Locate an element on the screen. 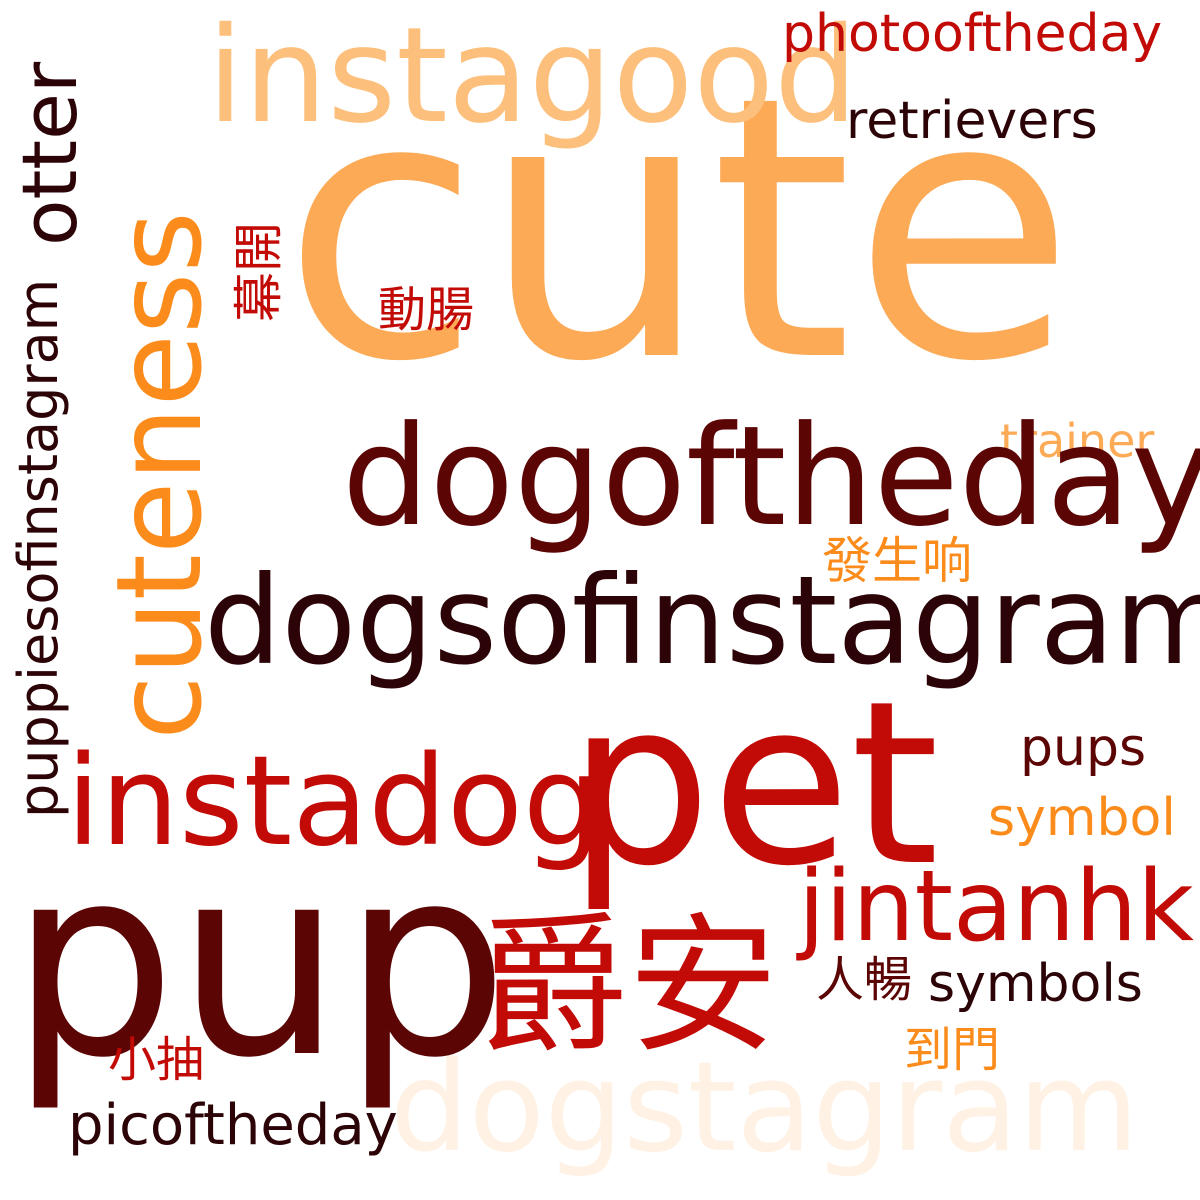 The image size is (1200, 1200). word-instadog: instadog is located at coordinates (334, 802).